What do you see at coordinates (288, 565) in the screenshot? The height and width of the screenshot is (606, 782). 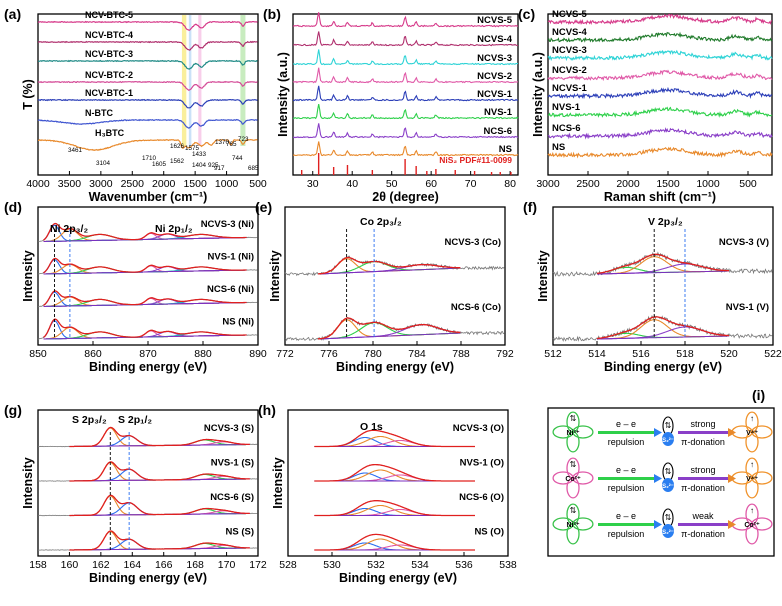 I see `x-tick-label: 528` at bounding box center [288, 565].